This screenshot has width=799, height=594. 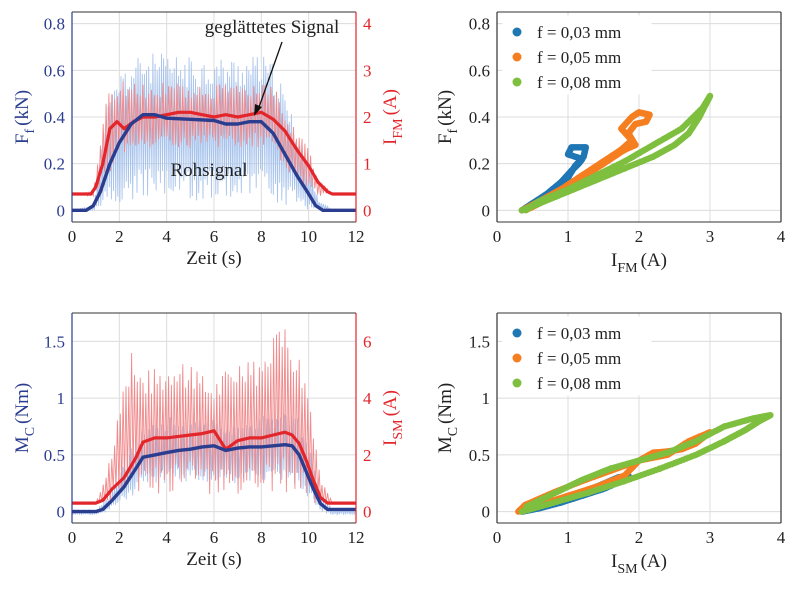 What do you see at coordinates (54, 24) in the screenshot?
I see `top-left-ytick-label: 0.8` at bounding box center [54, 24].